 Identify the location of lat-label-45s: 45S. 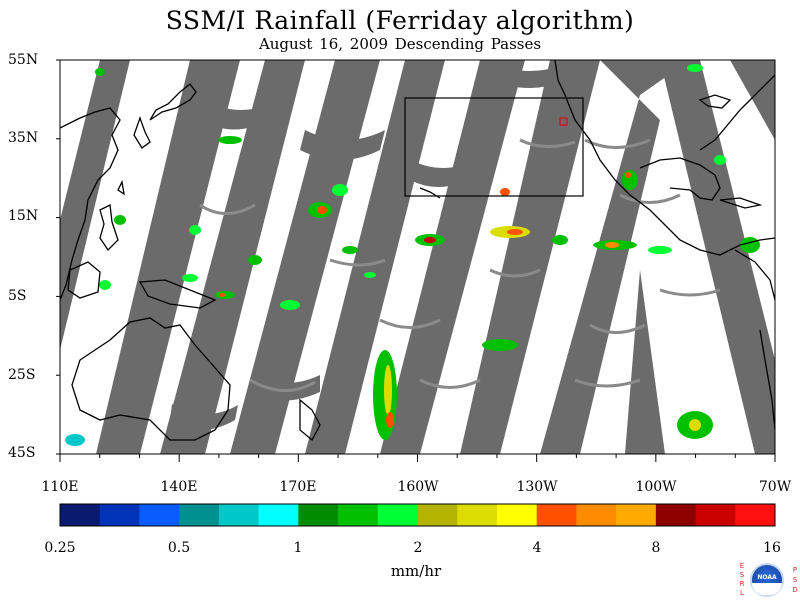
(22, 453).